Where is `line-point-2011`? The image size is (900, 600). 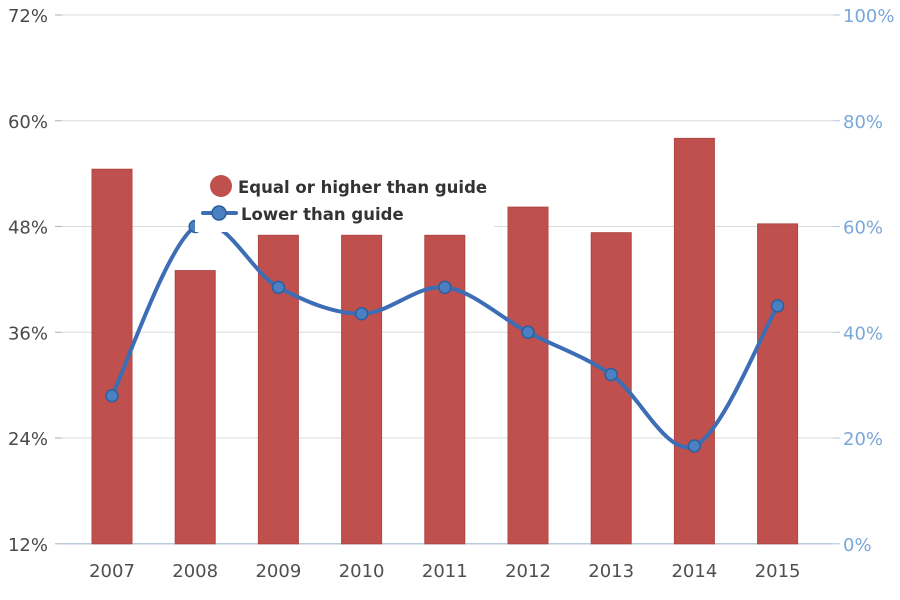
line-point-2011 is located at coordinates (445, 287).